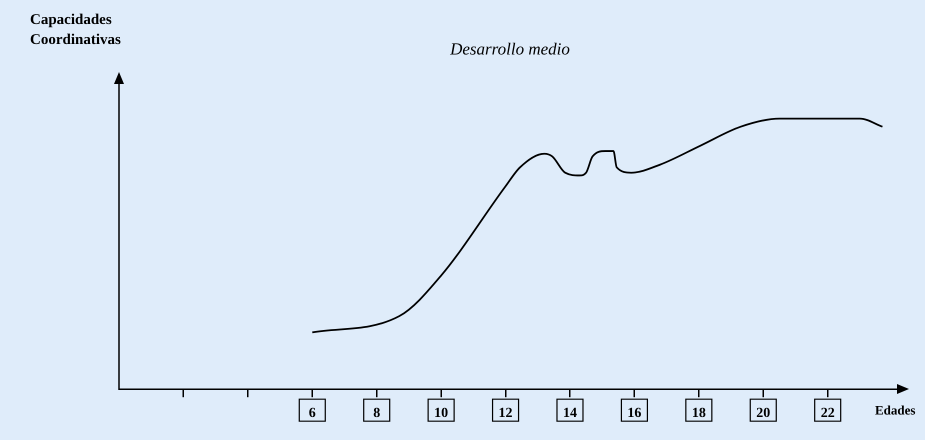 This screenshot has width=925, height=440. Describe the element at coordinates (76, 30) in the screenshot. I see `y-axis-title: Capacidades Coordinativas` at that location.